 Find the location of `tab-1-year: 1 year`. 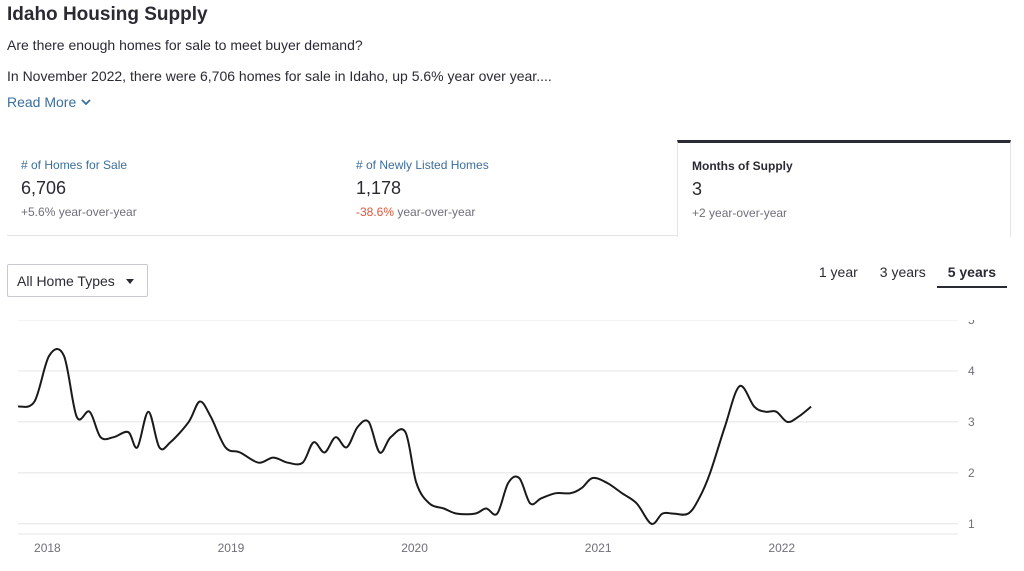

tab-1-year: 1 year is located at coordinates (838, 272).